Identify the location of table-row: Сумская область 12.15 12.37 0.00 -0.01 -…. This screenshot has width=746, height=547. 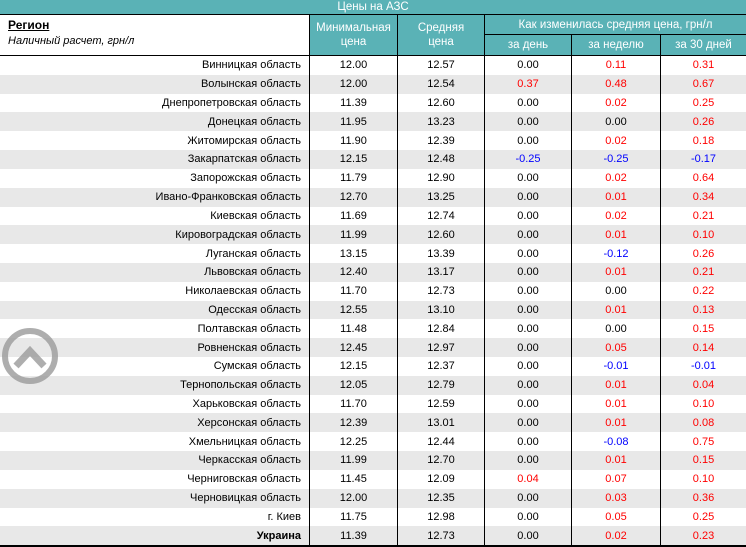
(373, 366).